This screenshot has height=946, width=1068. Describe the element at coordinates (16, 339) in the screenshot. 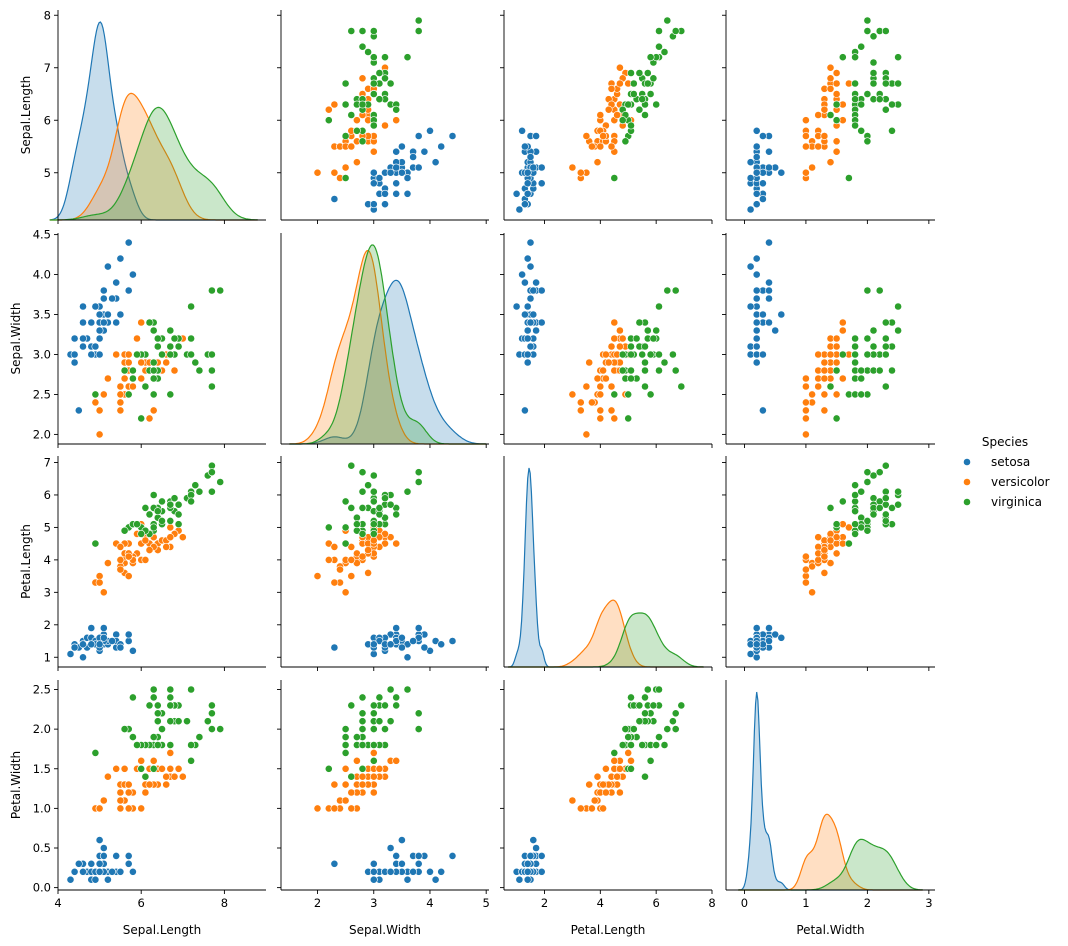

I see `y-axis-title: Sepal.Width` at that location.